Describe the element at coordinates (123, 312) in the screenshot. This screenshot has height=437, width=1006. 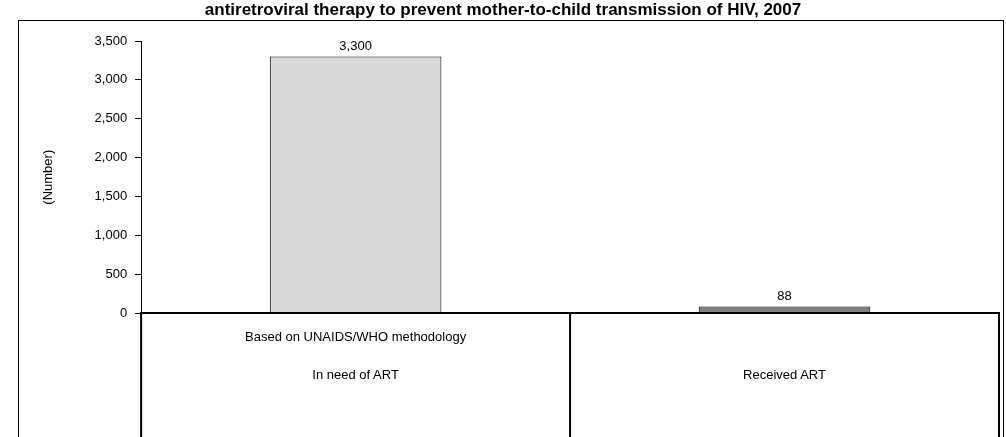
I see `y-tick-label: 0` at that location.